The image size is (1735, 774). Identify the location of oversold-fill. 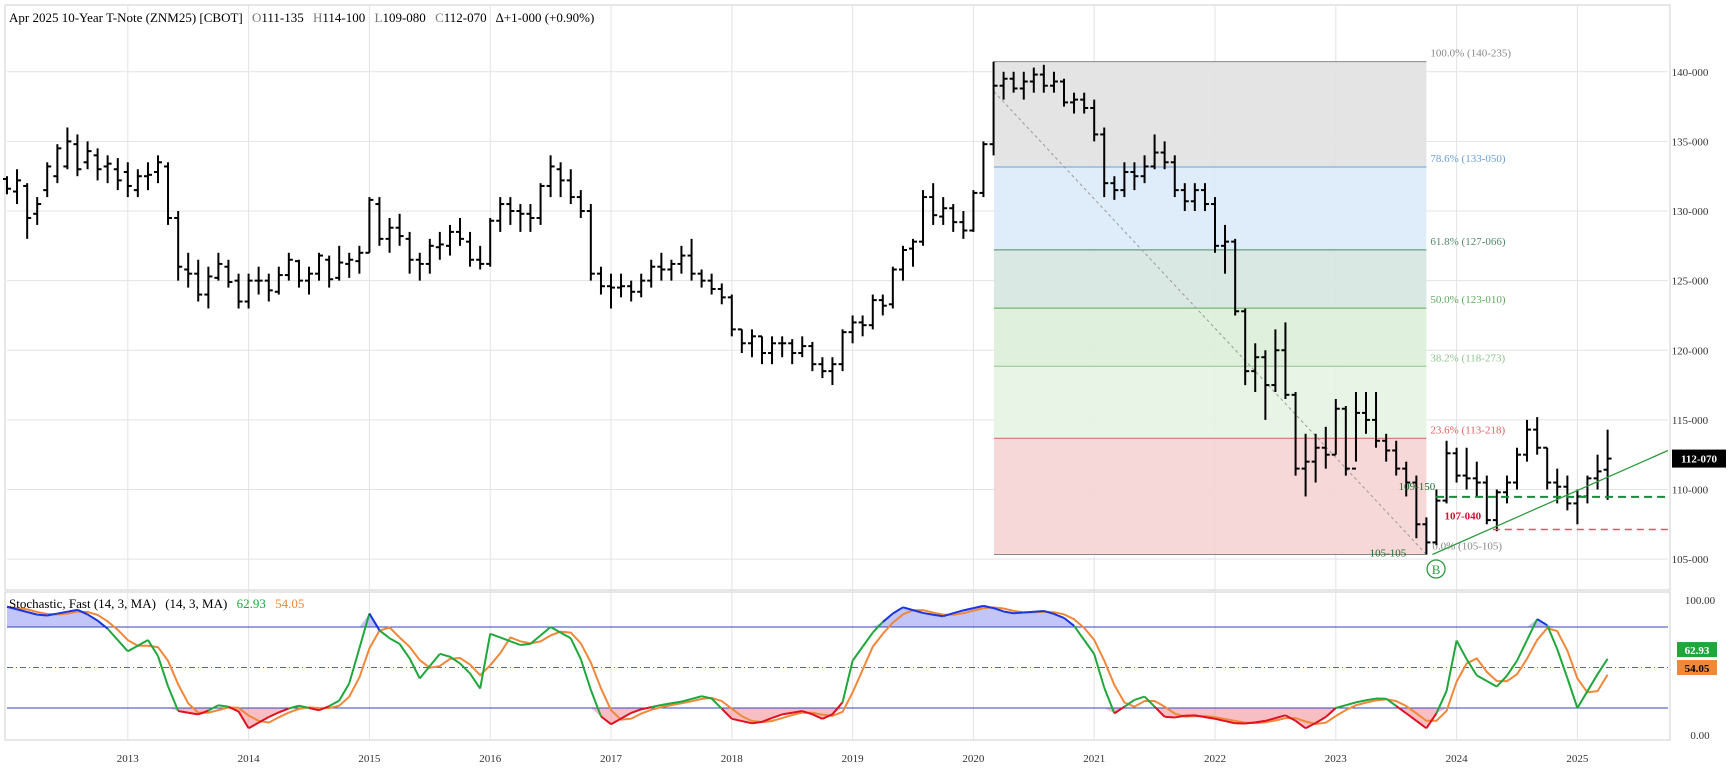
(807, 718).